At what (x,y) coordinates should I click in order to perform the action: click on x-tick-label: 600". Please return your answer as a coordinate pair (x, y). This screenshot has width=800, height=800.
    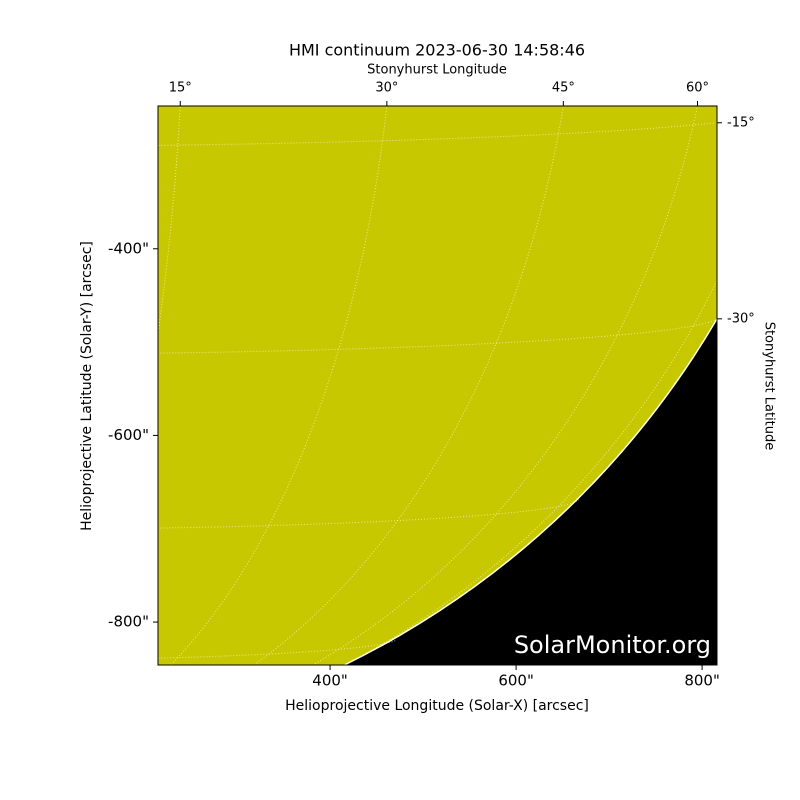
    Looking at the image, I should click on (516, 681).